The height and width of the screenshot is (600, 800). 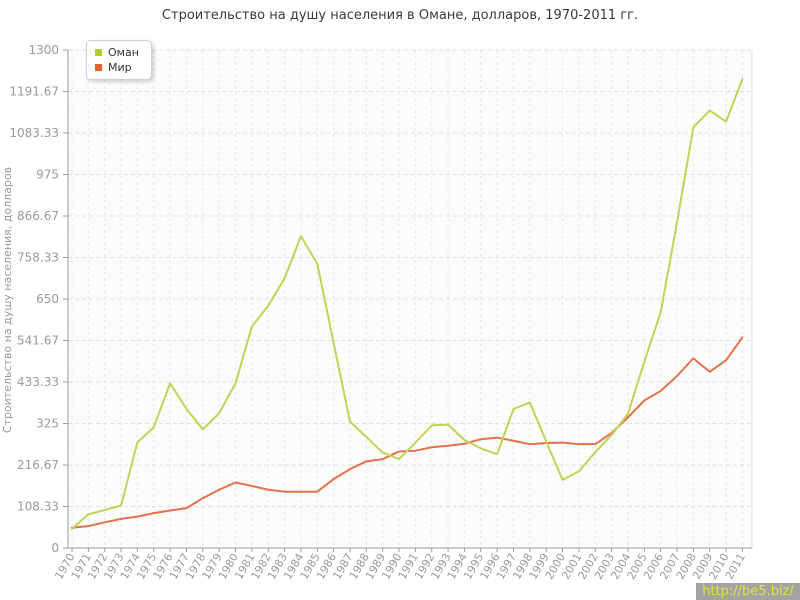 I want to click on svg-text: 0, so click(x=55, y=548).